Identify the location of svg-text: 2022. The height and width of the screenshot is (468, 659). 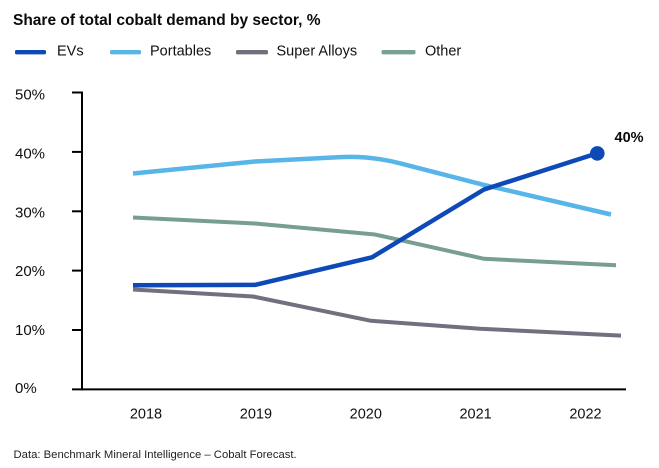
(585, 415).